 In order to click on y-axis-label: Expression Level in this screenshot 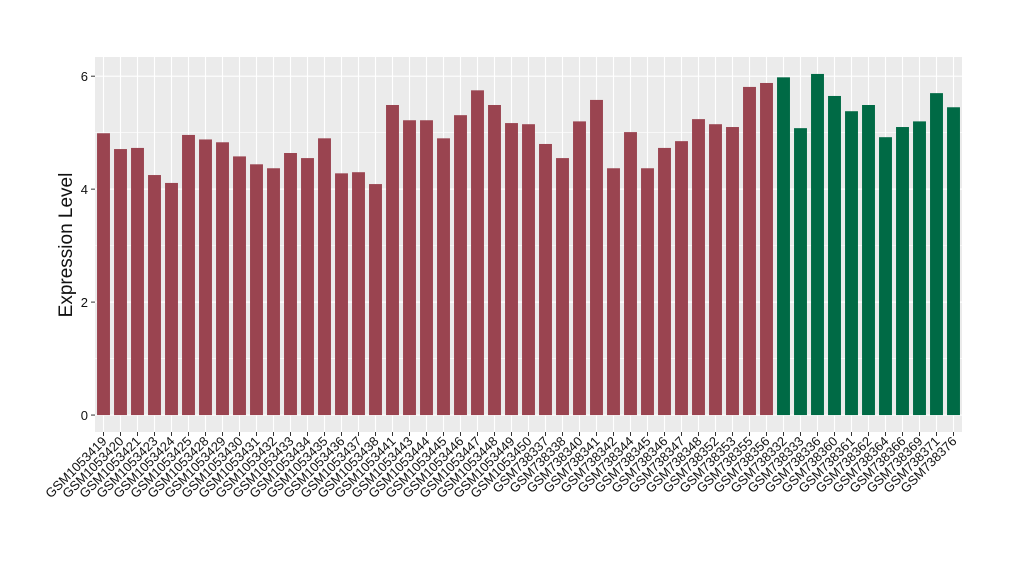, I will do `click(66, 245)`.